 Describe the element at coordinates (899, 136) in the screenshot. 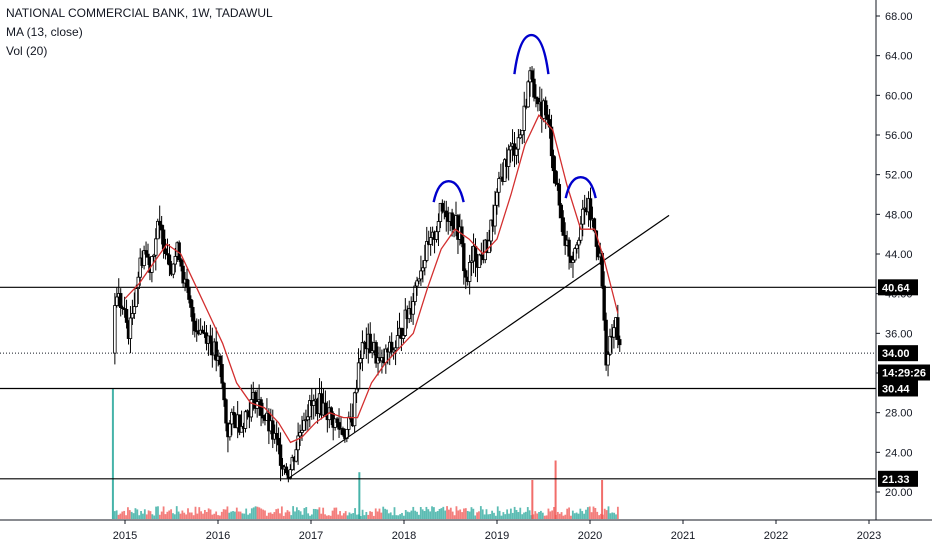

I see `y-tick-label: 56.00` at that location.